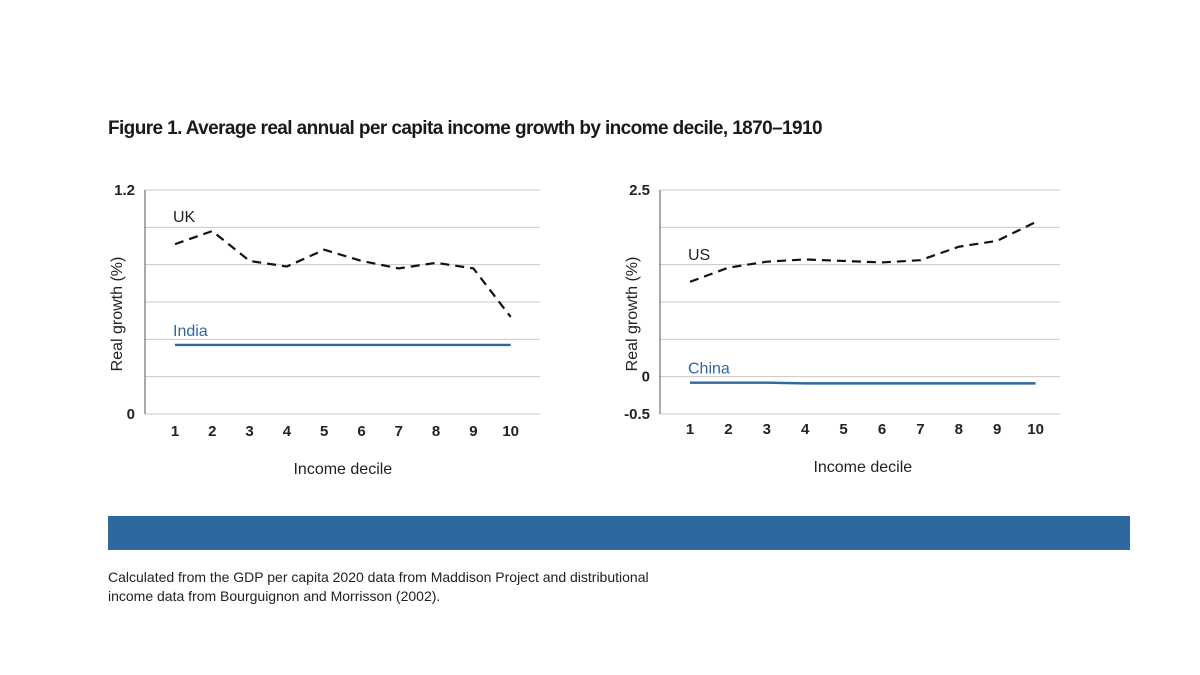 Image resolution: width=1200 pixels, height=675 pixels. I want to click on series-line-uk, so click(343, 273).